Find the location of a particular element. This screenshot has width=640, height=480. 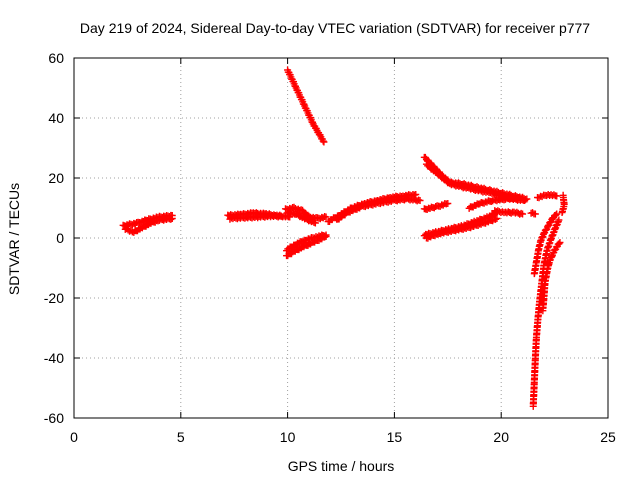

y-tick-label: -20 is located at coordinates (54, 298).